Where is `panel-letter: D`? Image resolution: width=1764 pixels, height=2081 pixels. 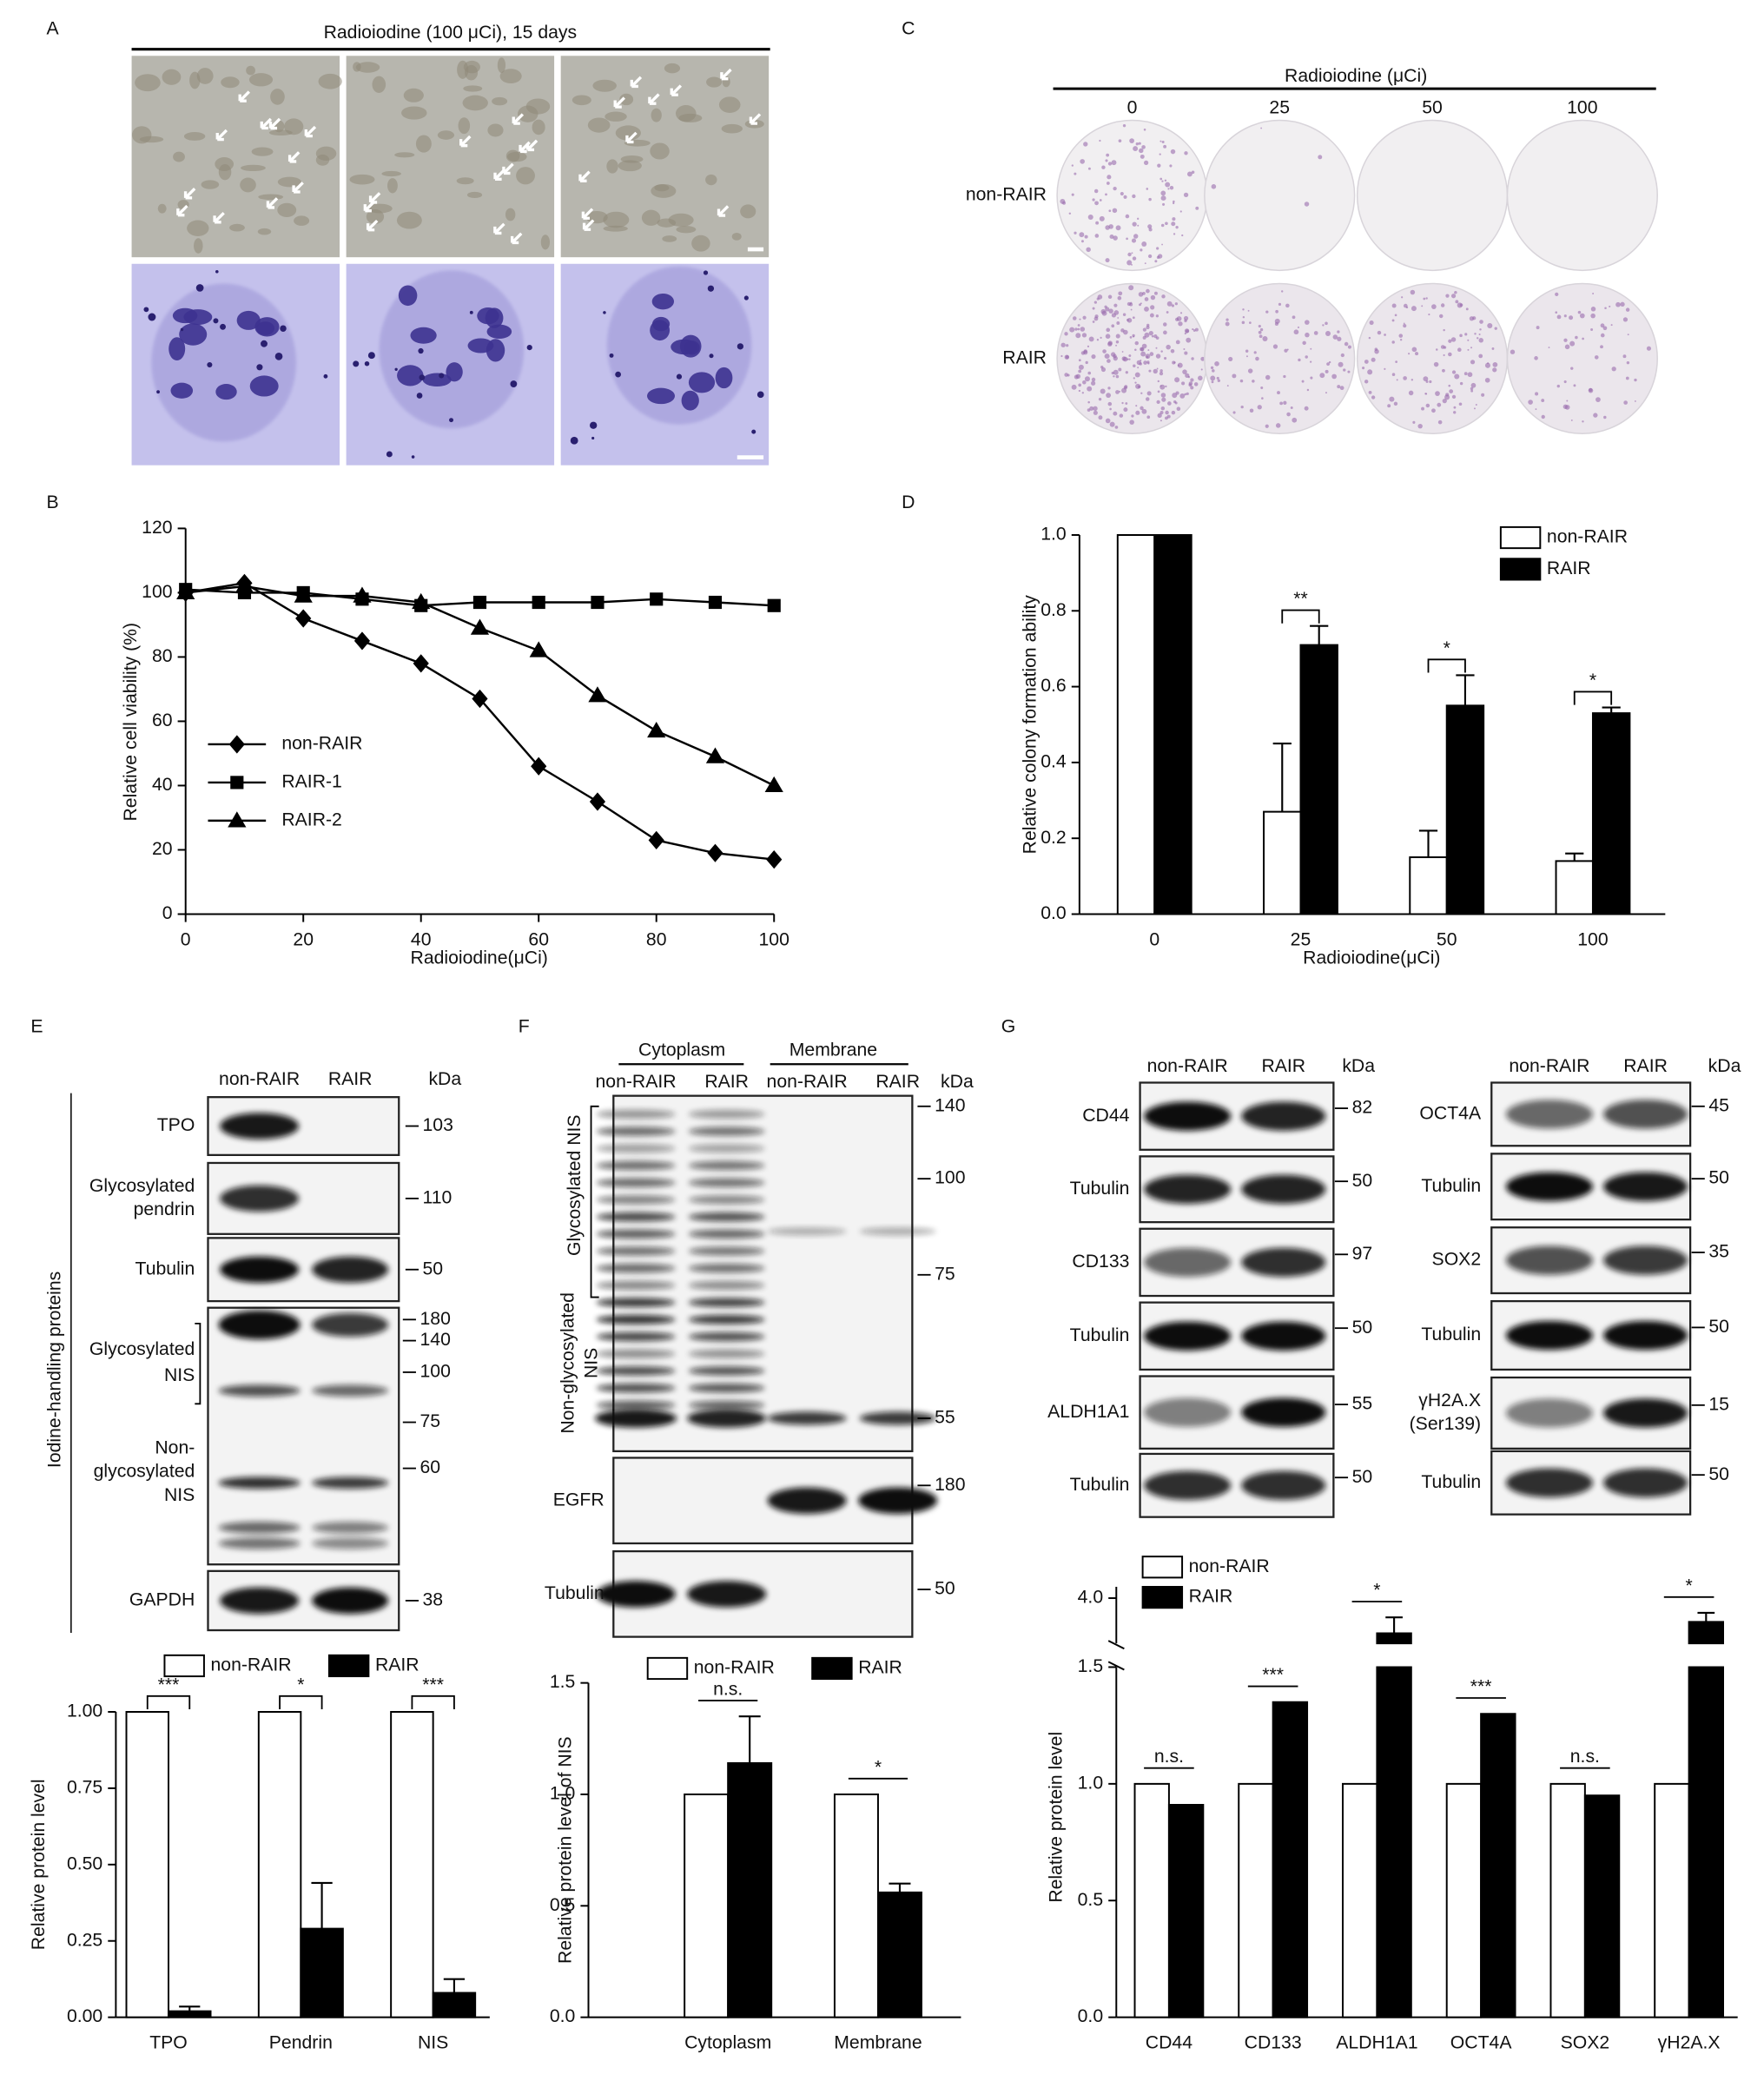 panel-letter: D is located at coordinates (908, 502).